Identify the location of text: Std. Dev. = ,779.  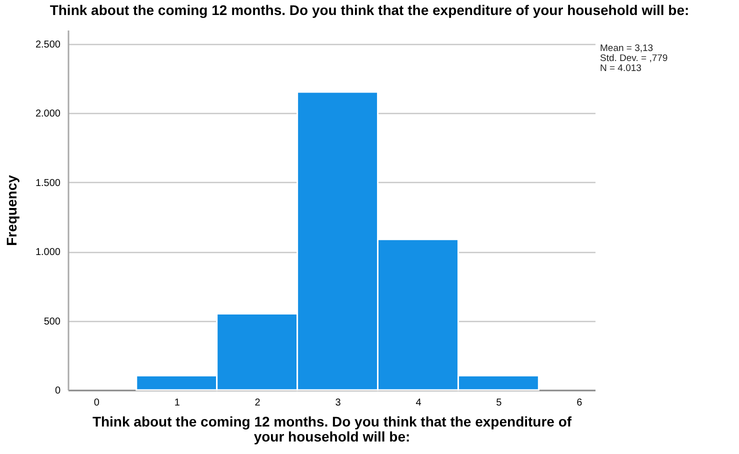
(634, 58).